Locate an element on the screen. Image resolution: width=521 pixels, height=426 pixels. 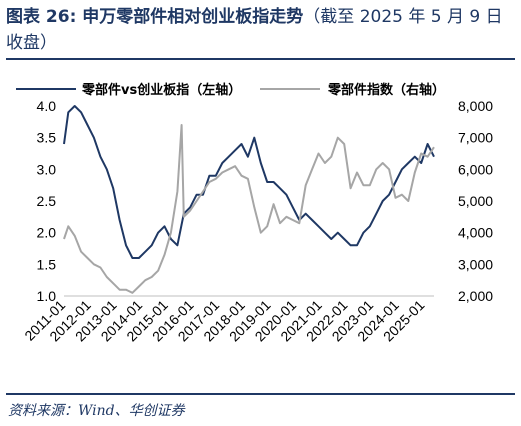
legend-label-index: 零部件指数（右轴） is located at coordinates (386, 90).